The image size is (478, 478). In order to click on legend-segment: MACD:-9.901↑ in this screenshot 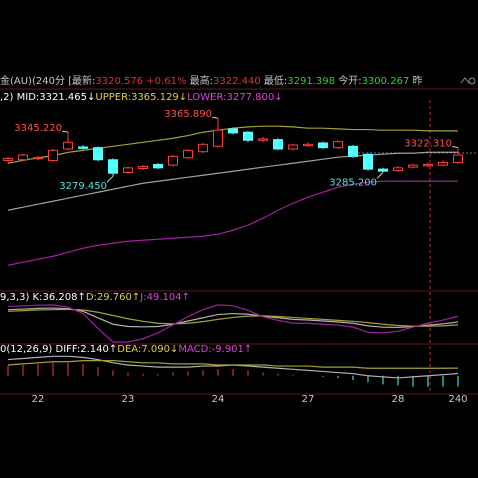, I will do `click(215, 349)`.